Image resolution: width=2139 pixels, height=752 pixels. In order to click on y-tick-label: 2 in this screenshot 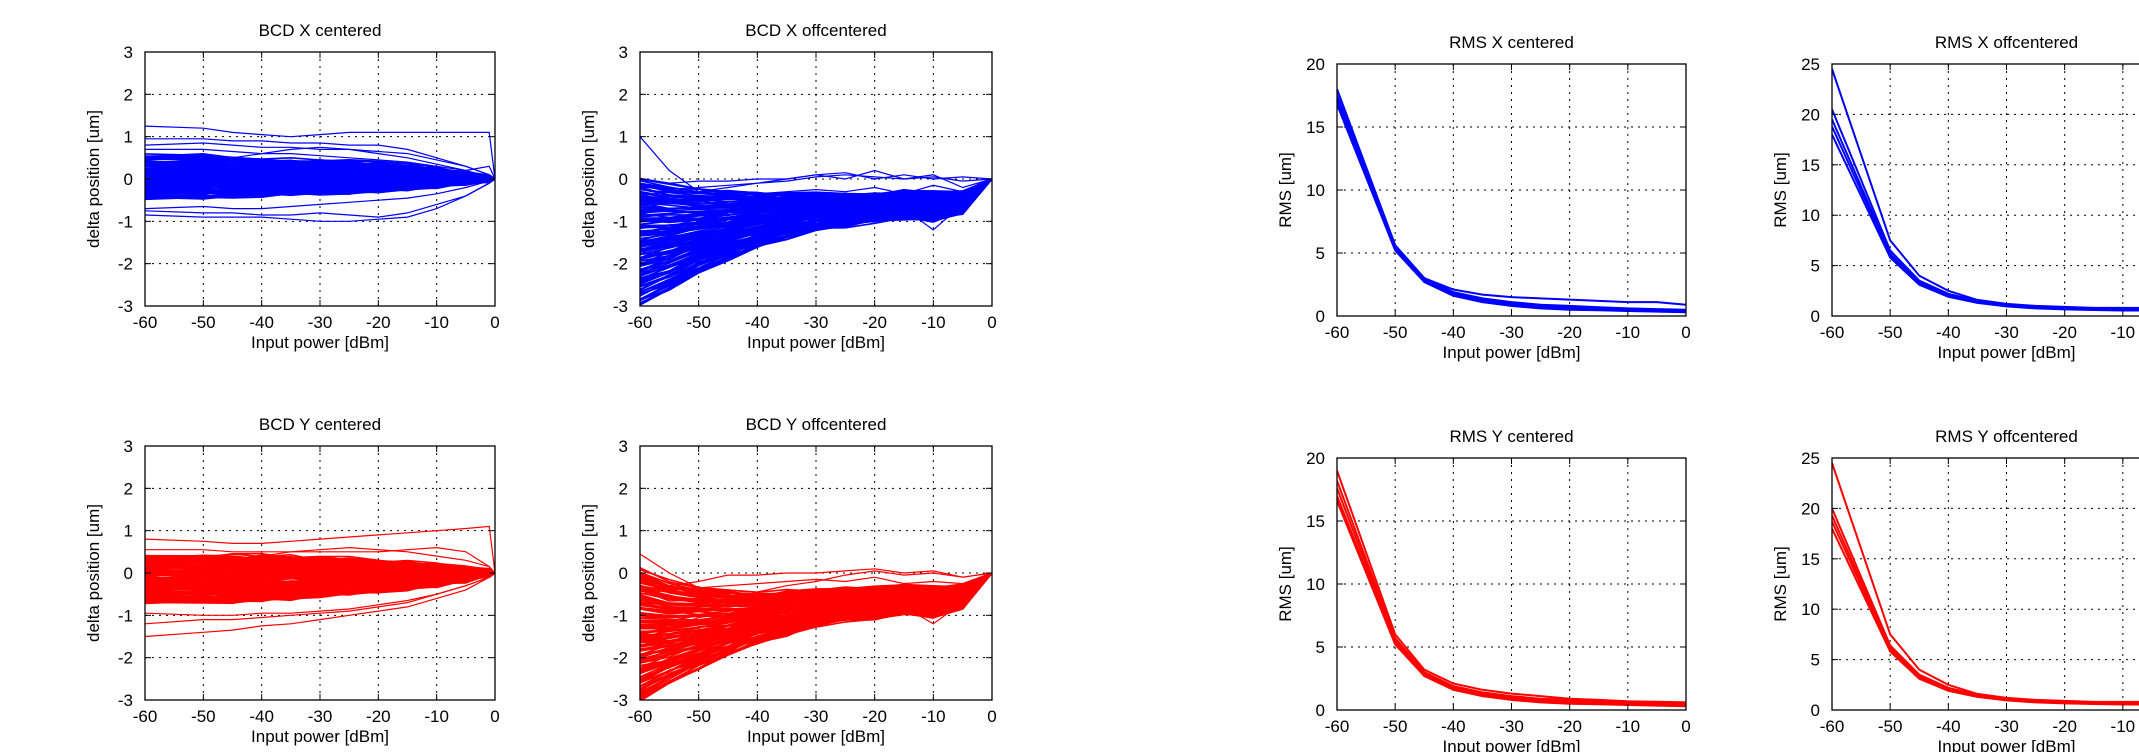, I will do `click(128, 94)`.